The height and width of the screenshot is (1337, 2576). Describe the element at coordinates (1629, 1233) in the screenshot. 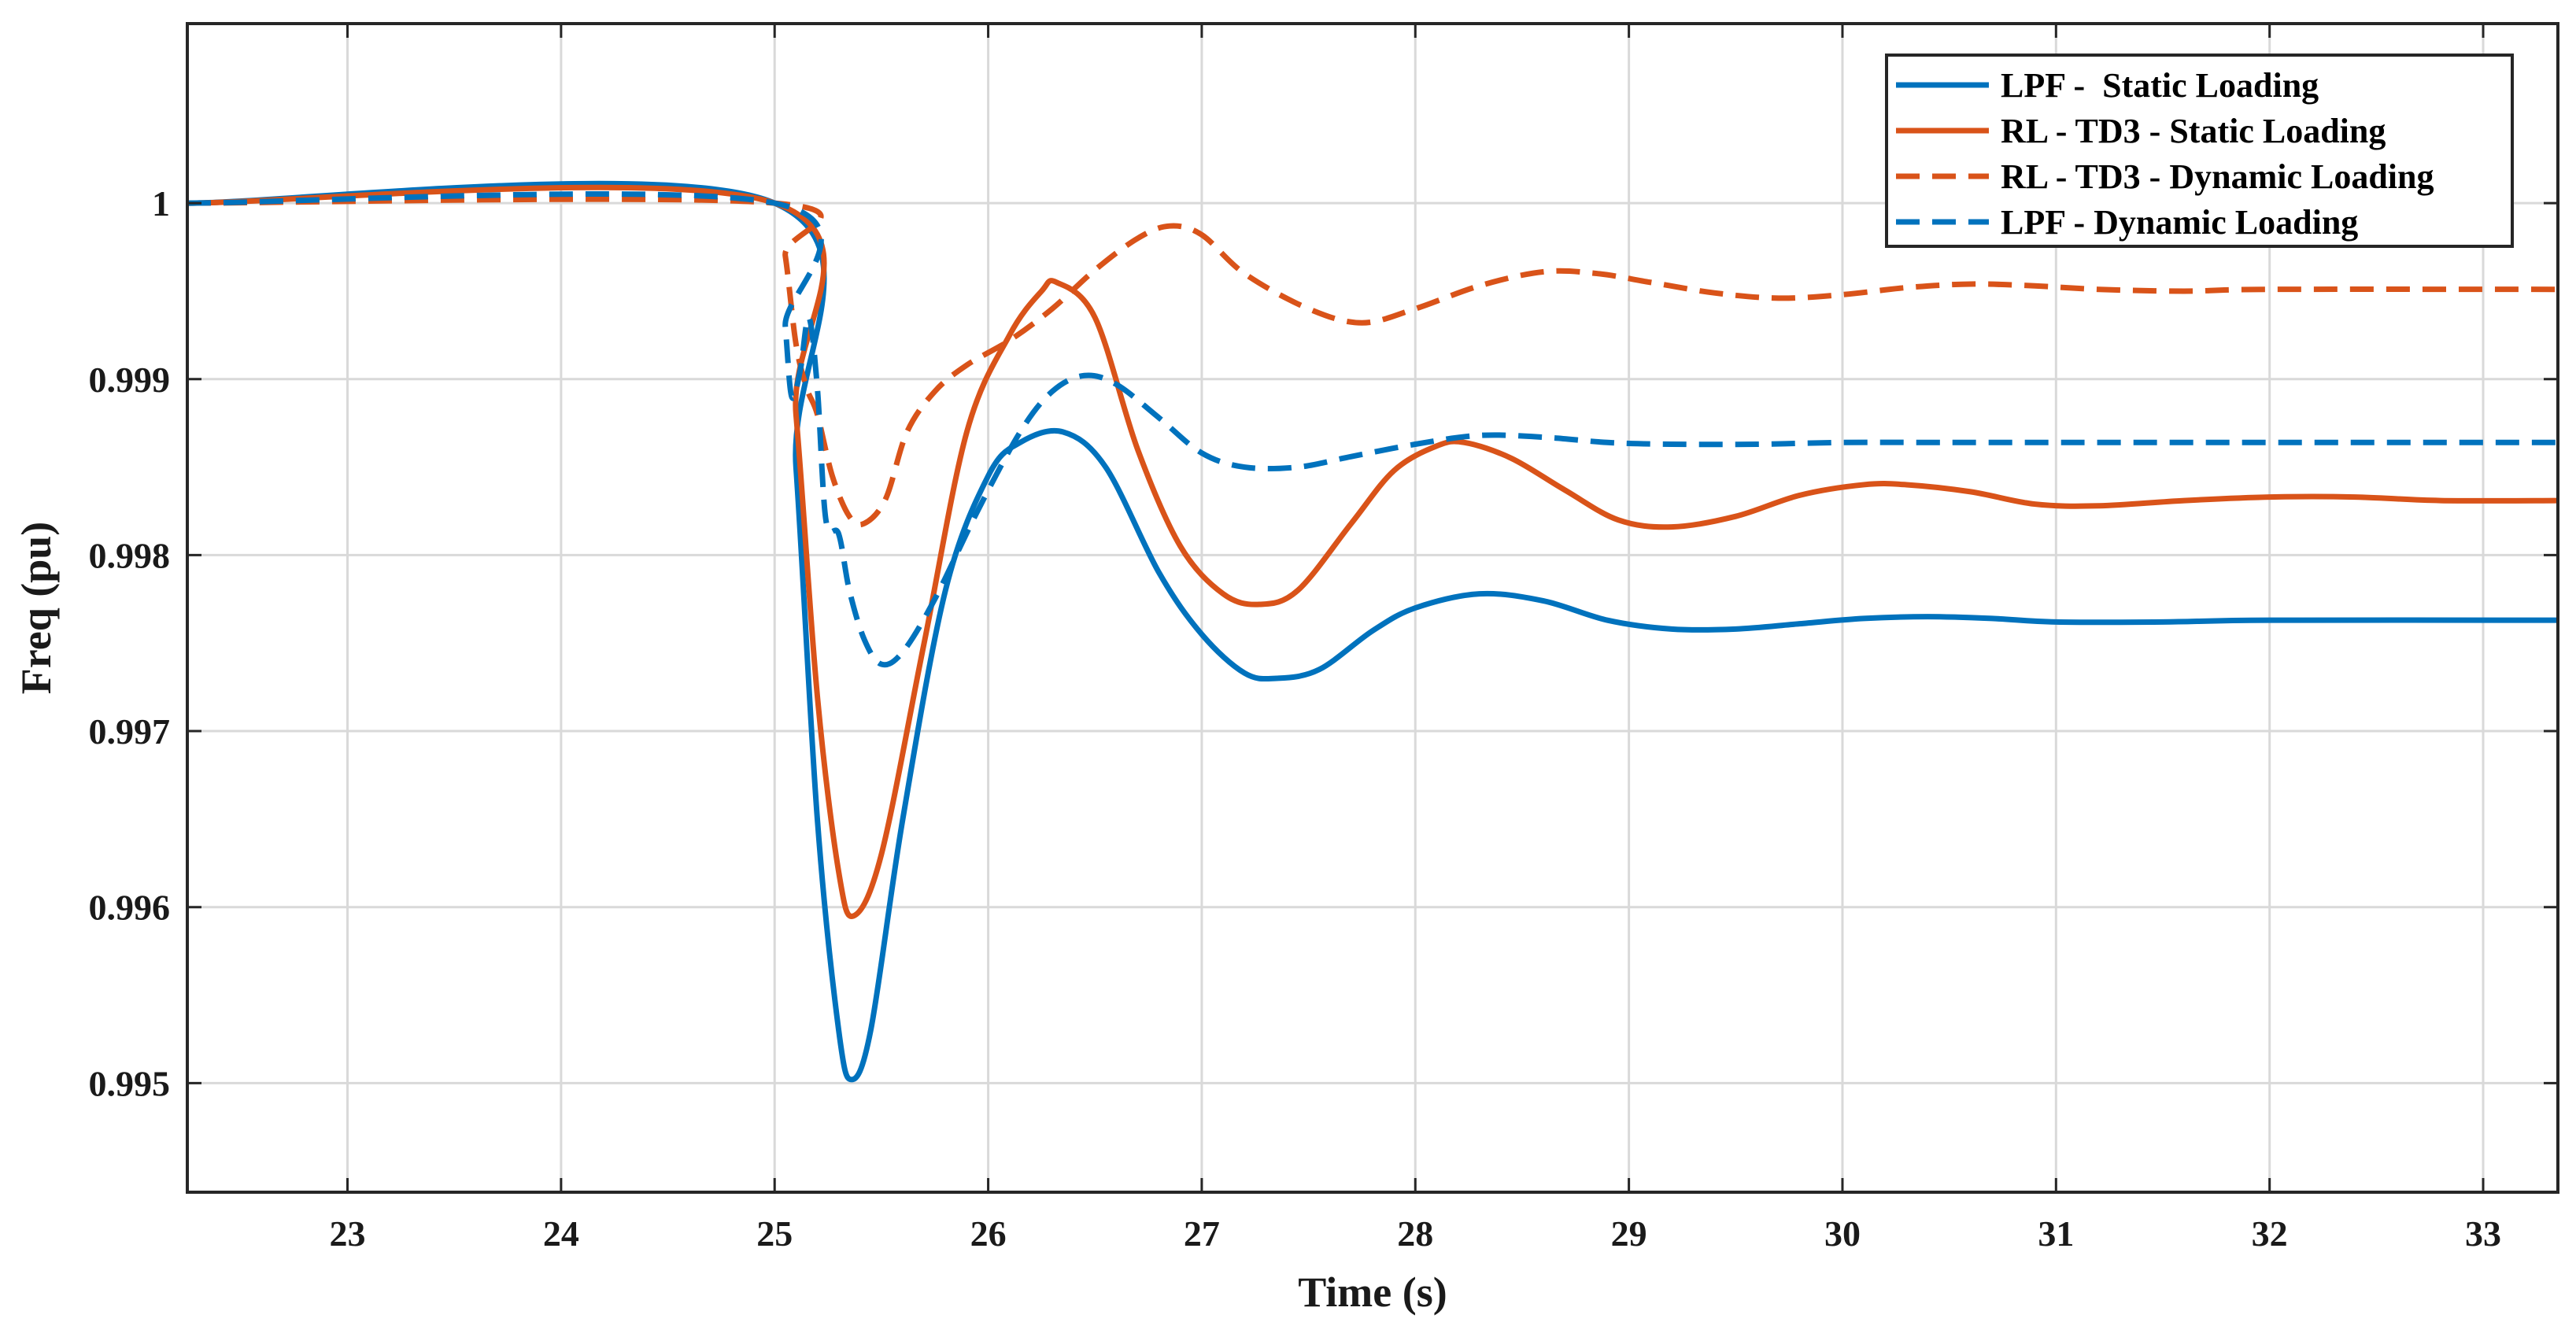

I see `x-tick-label: 29` at that location.